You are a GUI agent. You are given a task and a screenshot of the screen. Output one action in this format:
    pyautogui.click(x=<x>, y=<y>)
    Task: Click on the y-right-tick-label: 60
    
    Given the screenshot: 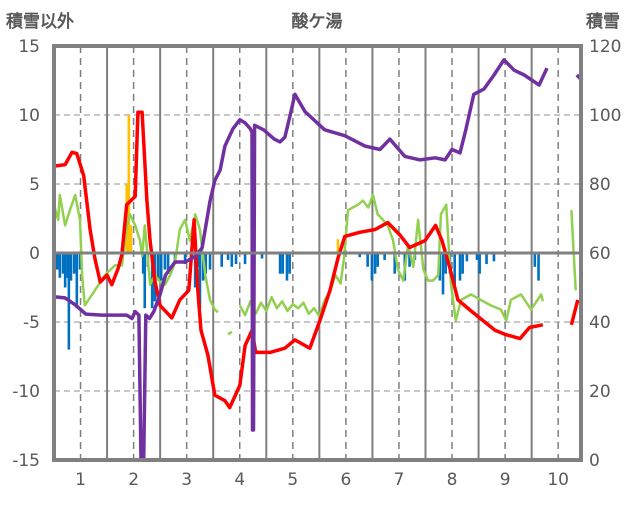 What is the action you would take?
    pyautogui.click(x=600, y=254)
    